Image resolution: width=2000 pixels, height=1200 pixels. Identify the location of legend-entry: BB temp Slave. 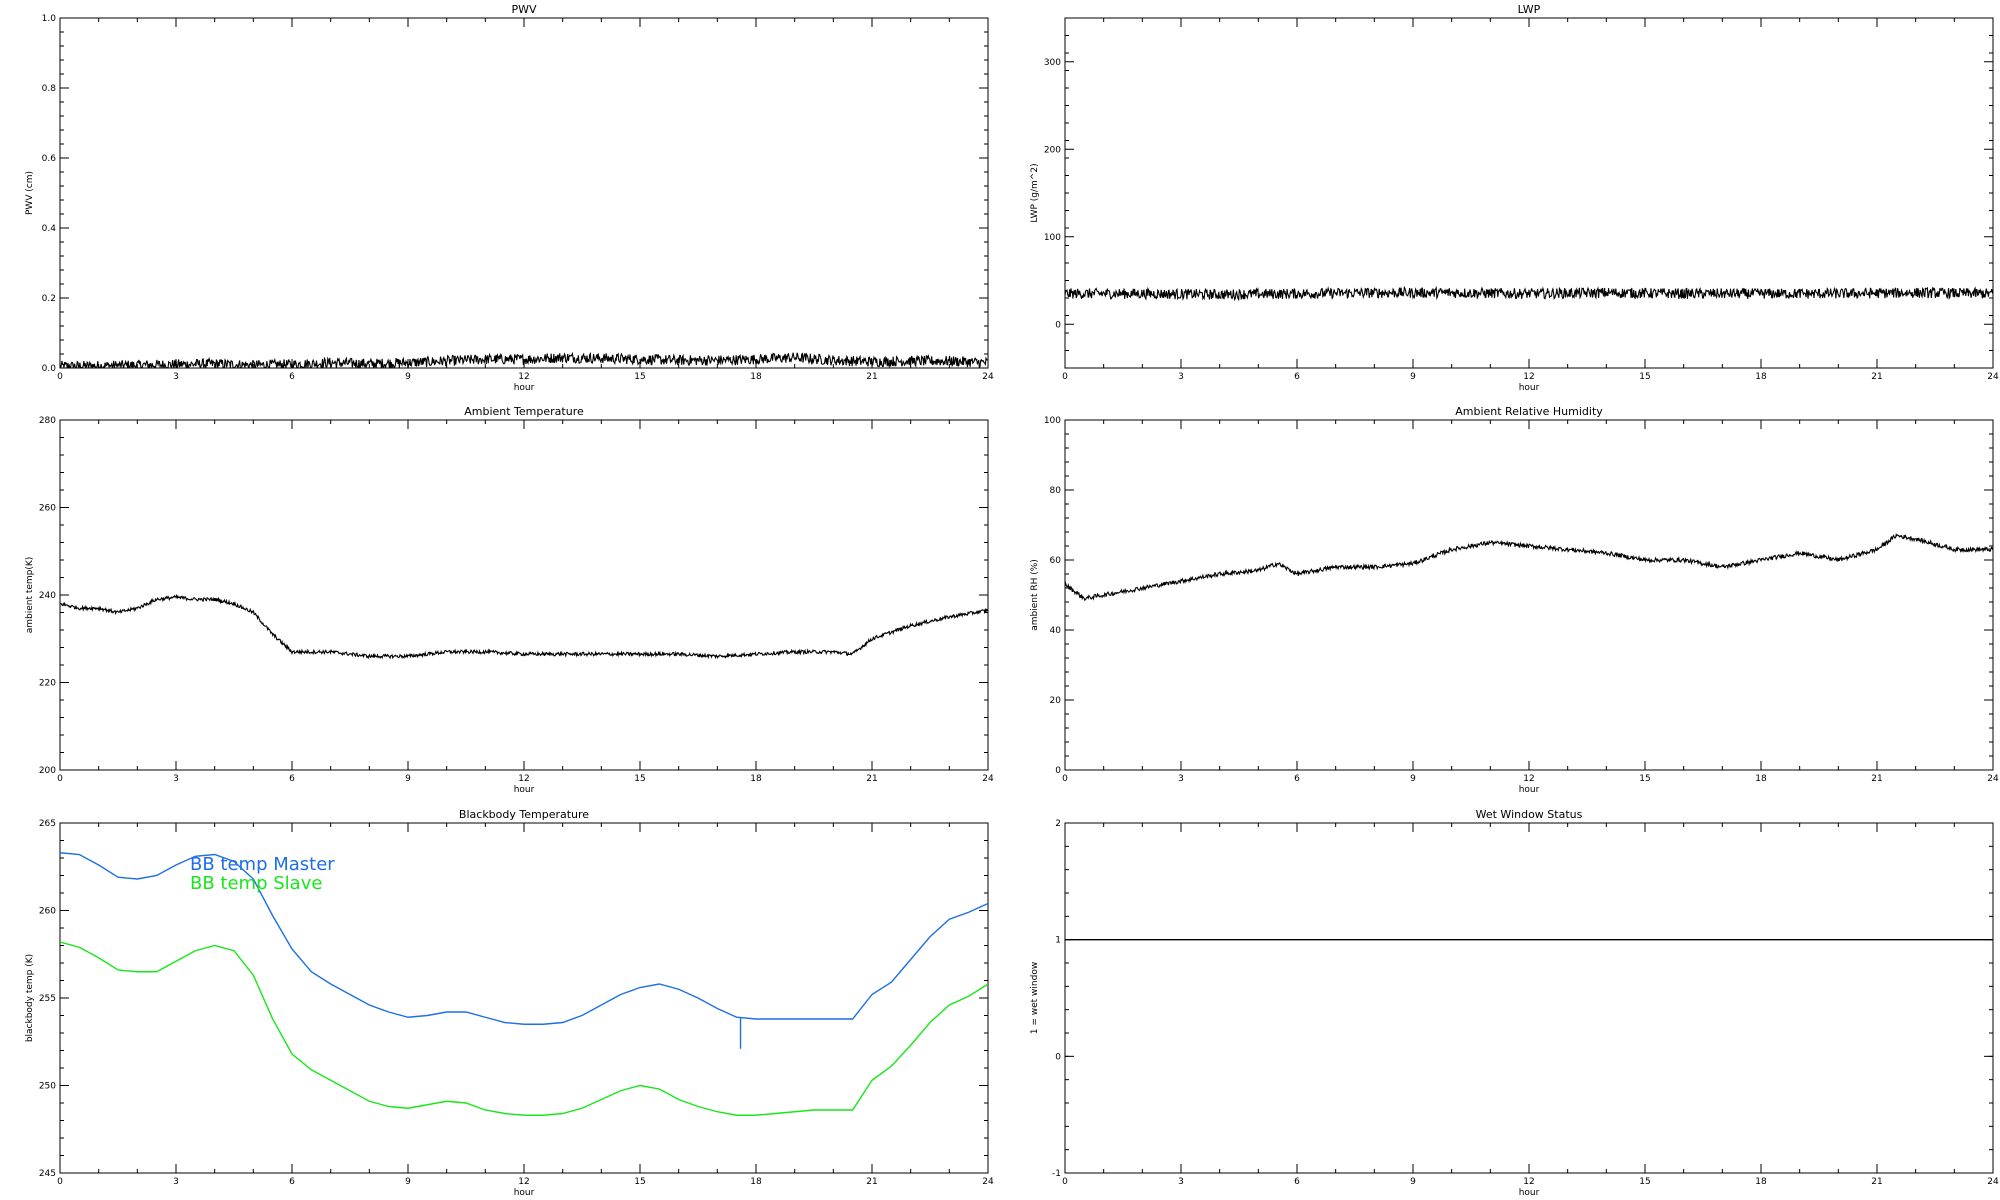
(256, 883).